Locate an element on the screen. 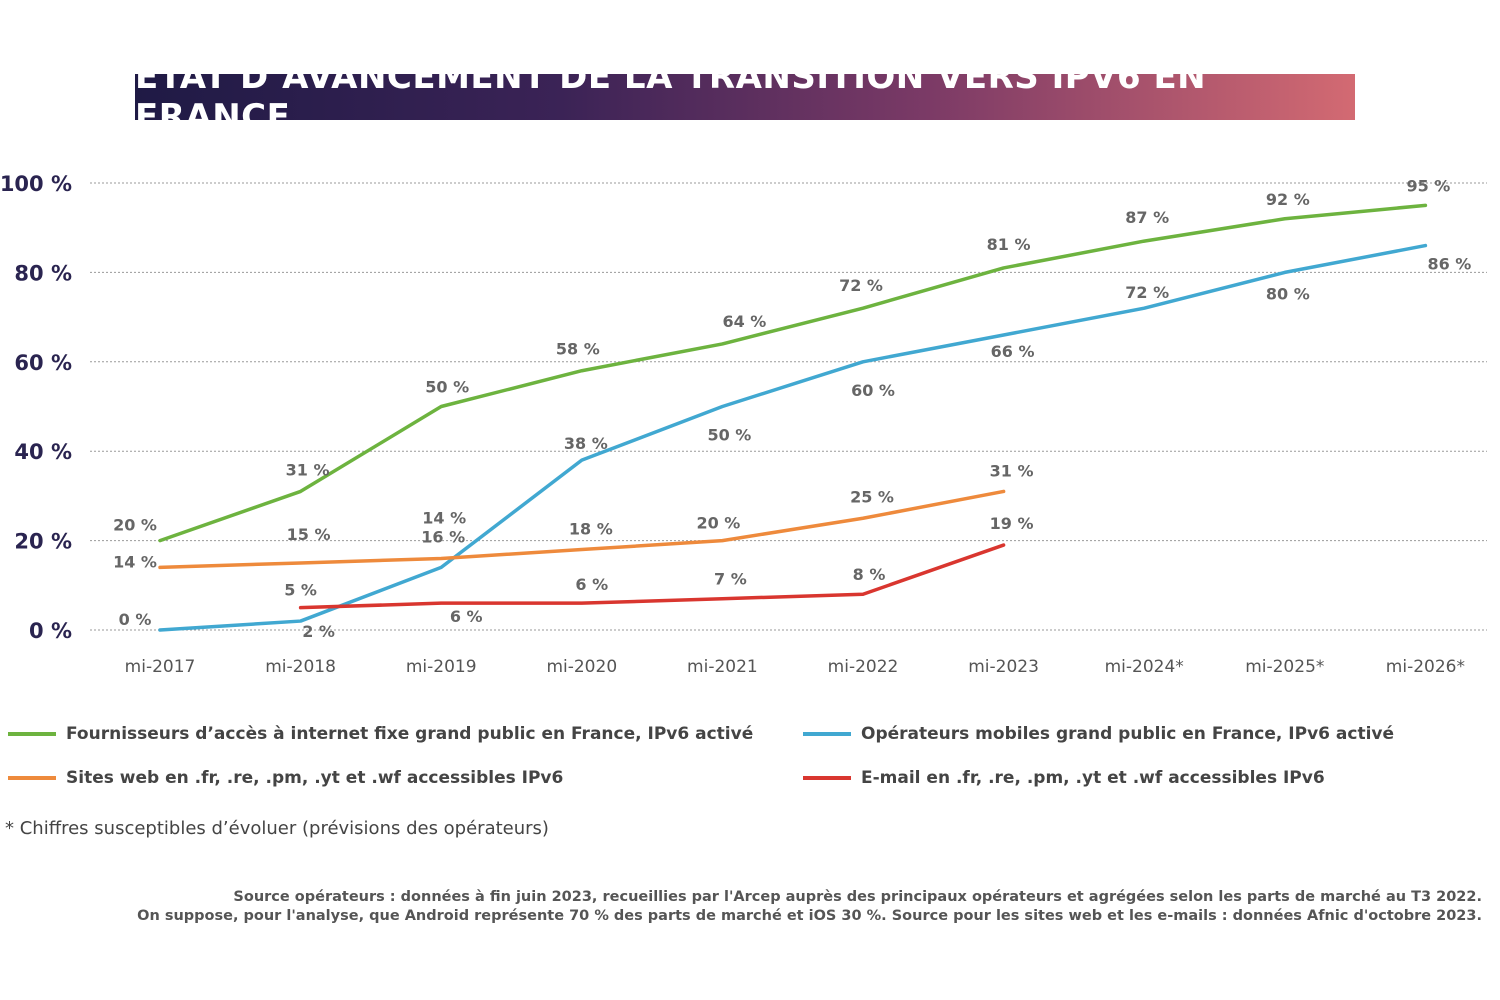 The height and width of the screenshot is (1000, 1500). data-label: 19 % is located at coordinates (1012, 523).